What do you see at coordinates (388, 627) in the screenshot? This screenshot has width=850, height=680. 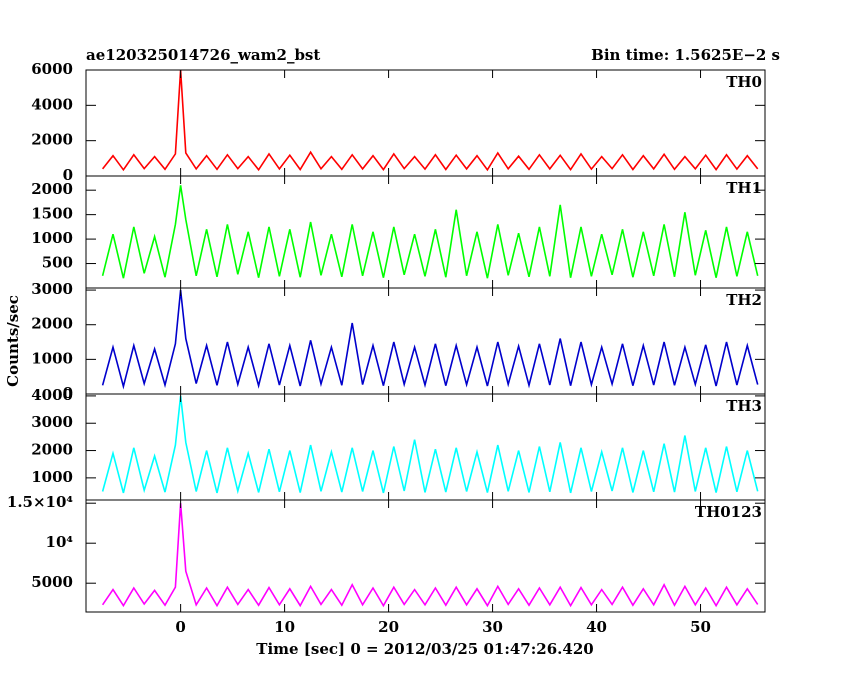 I see `x-tick-label: 20` at bounding box center [388, 627].